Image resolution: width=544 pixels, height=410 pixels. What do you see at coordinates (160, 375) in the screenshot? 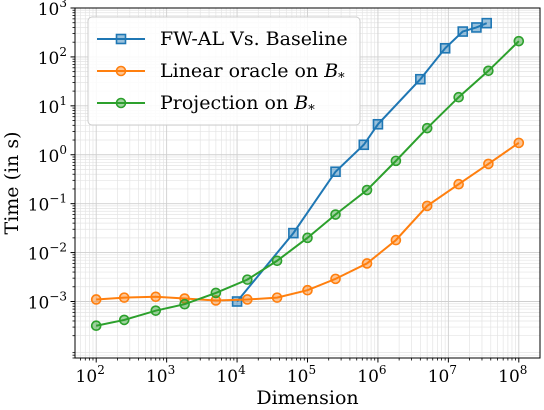
I see `x-tick-label: 10³` at bounding box center [160, 375].